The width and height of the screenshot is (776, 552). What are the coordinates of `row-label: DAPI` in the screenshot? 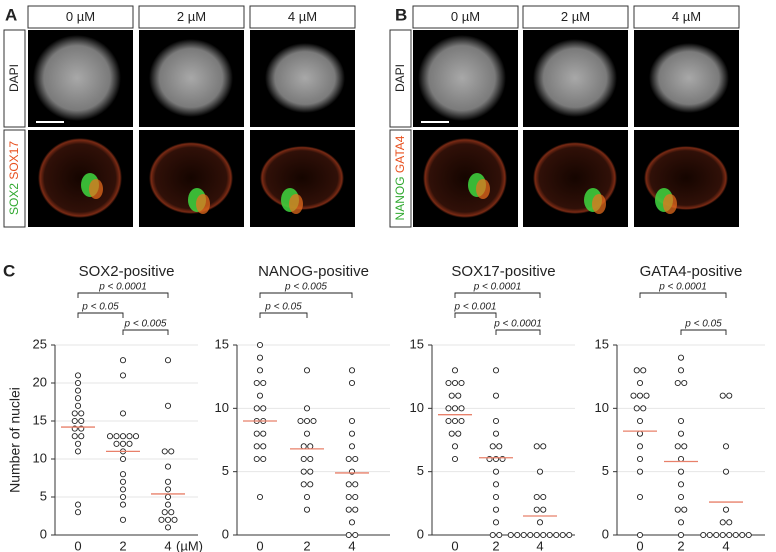 It's located at (14, 78).